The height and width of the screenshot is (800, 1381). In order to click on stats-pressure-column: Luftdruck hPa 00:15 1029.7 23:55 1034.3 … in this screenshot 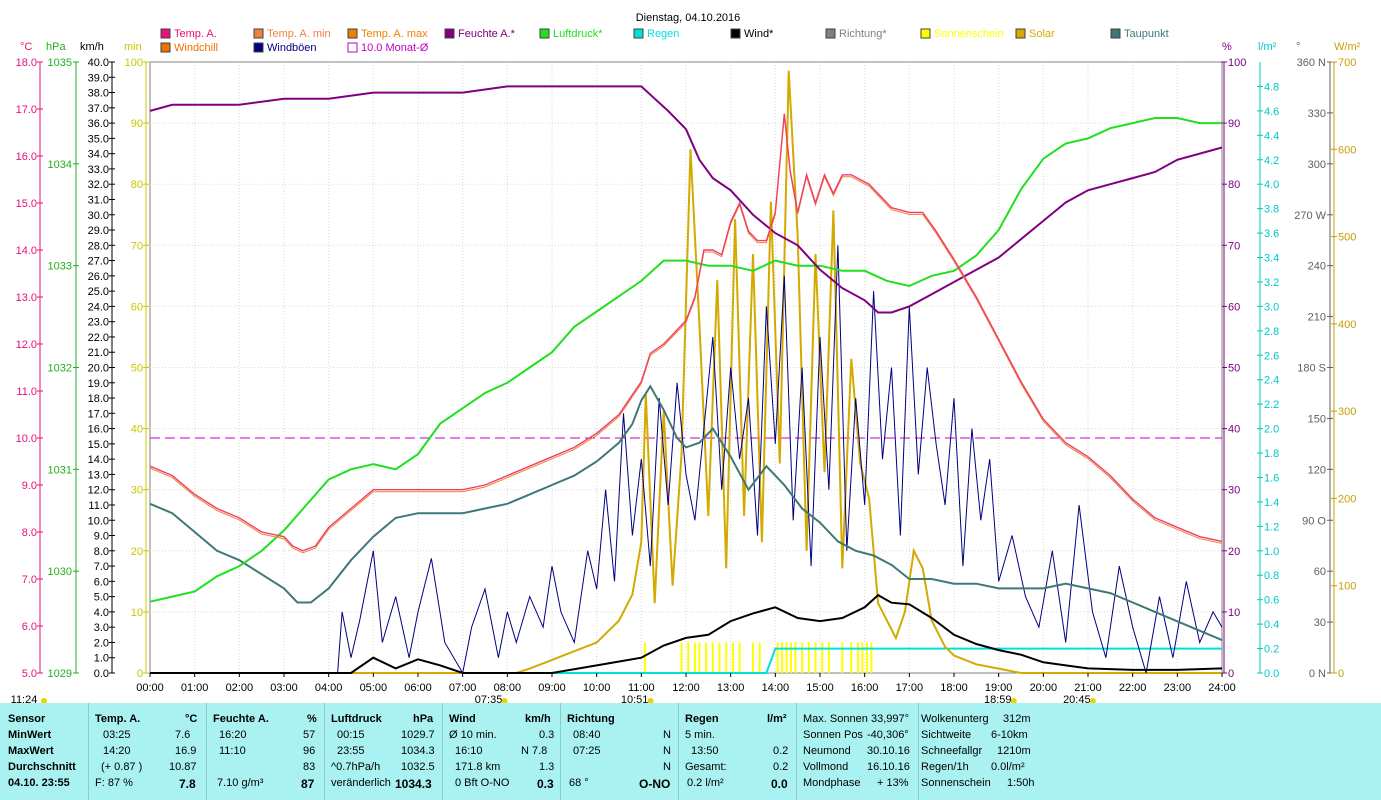, I will do `click(383, 751)`.